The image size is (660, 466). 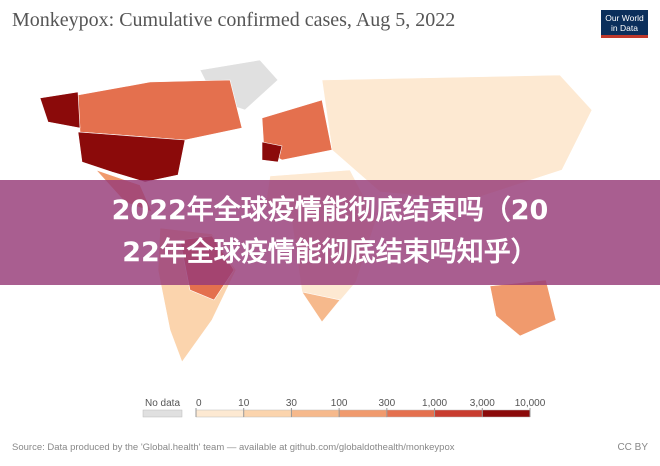 I want to click on banner-line: 2022年全球疫情能彻底结束吗（20, so click(x=330, y=210).